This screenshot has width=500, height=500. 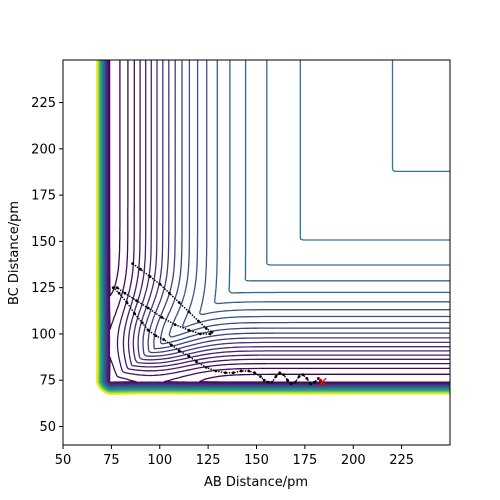 I want to click on trajectory-path, so click(x=217, y=324).